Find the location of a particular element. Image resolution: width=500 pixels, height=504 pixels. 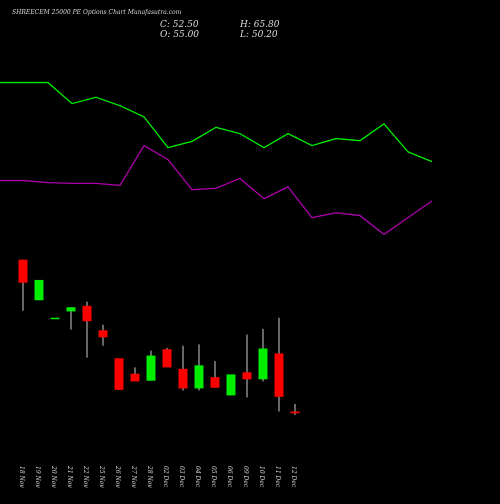

x-tick-label: 04 Dec is located at coordinates (197, 477).